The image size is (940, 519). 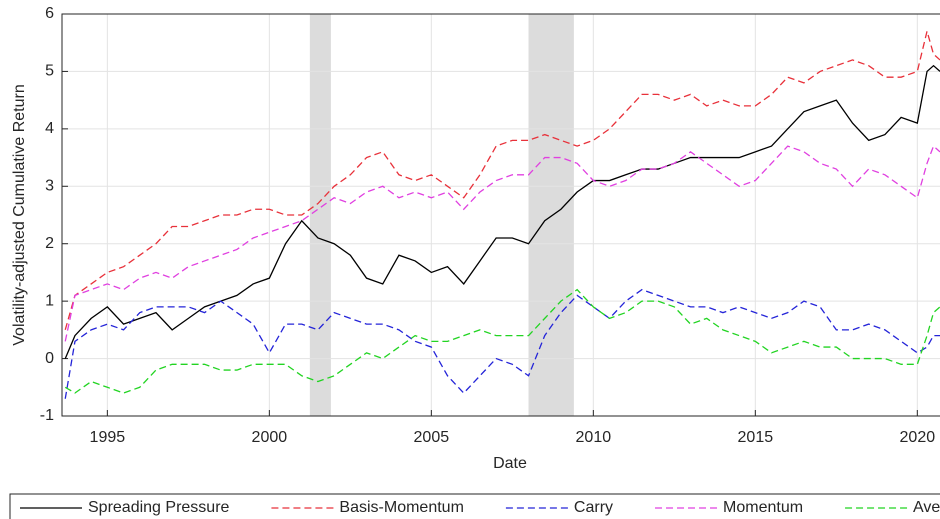 I want to click on legend-label: Momentum, so click(x=763, y=507).